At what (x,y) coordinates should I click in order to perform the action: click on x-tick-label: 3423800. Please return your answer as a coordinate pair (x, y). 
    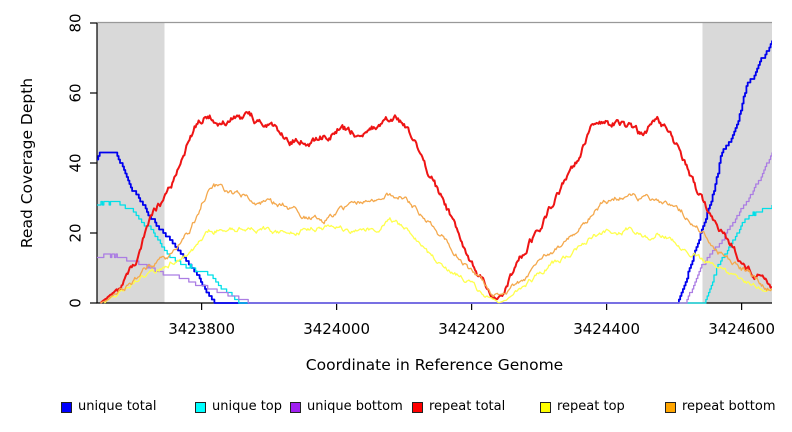
    Looking at the image, I should click on (201, 329).